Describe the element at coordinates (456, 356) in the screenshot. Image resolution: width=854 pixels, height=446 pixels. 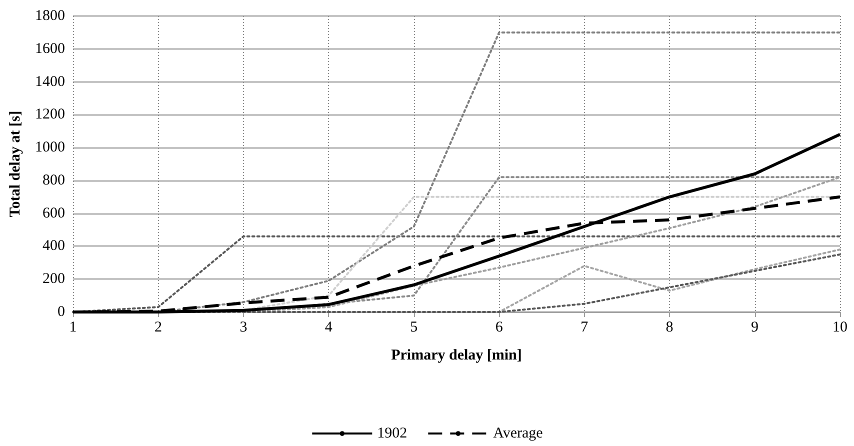
I see `x-axis-title: Primary delay [min]` at that location.